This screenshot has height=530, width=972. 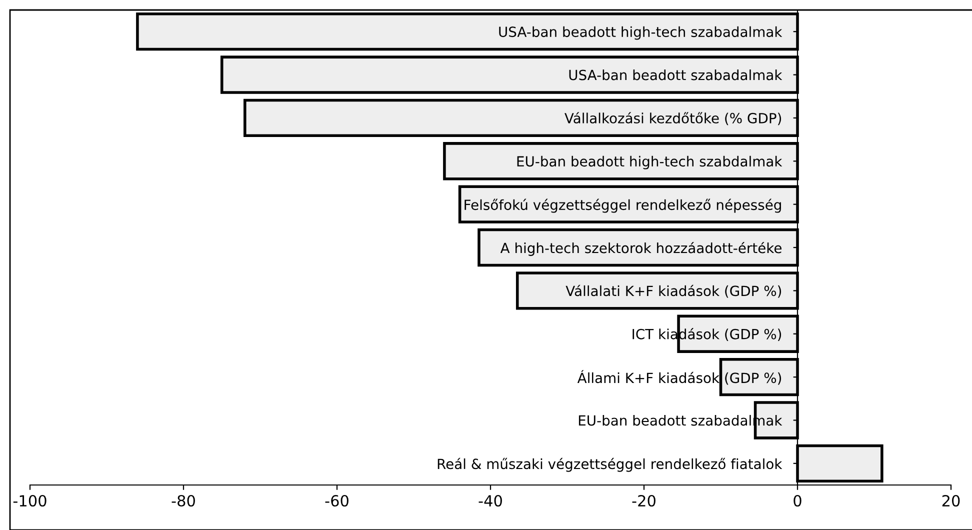 What do you see at coordinates (641, 249) in the screenshot?
I see `y-tick-label: A high-tech szektorok hozzáadott-értéke` at bounding box center [641, 249].